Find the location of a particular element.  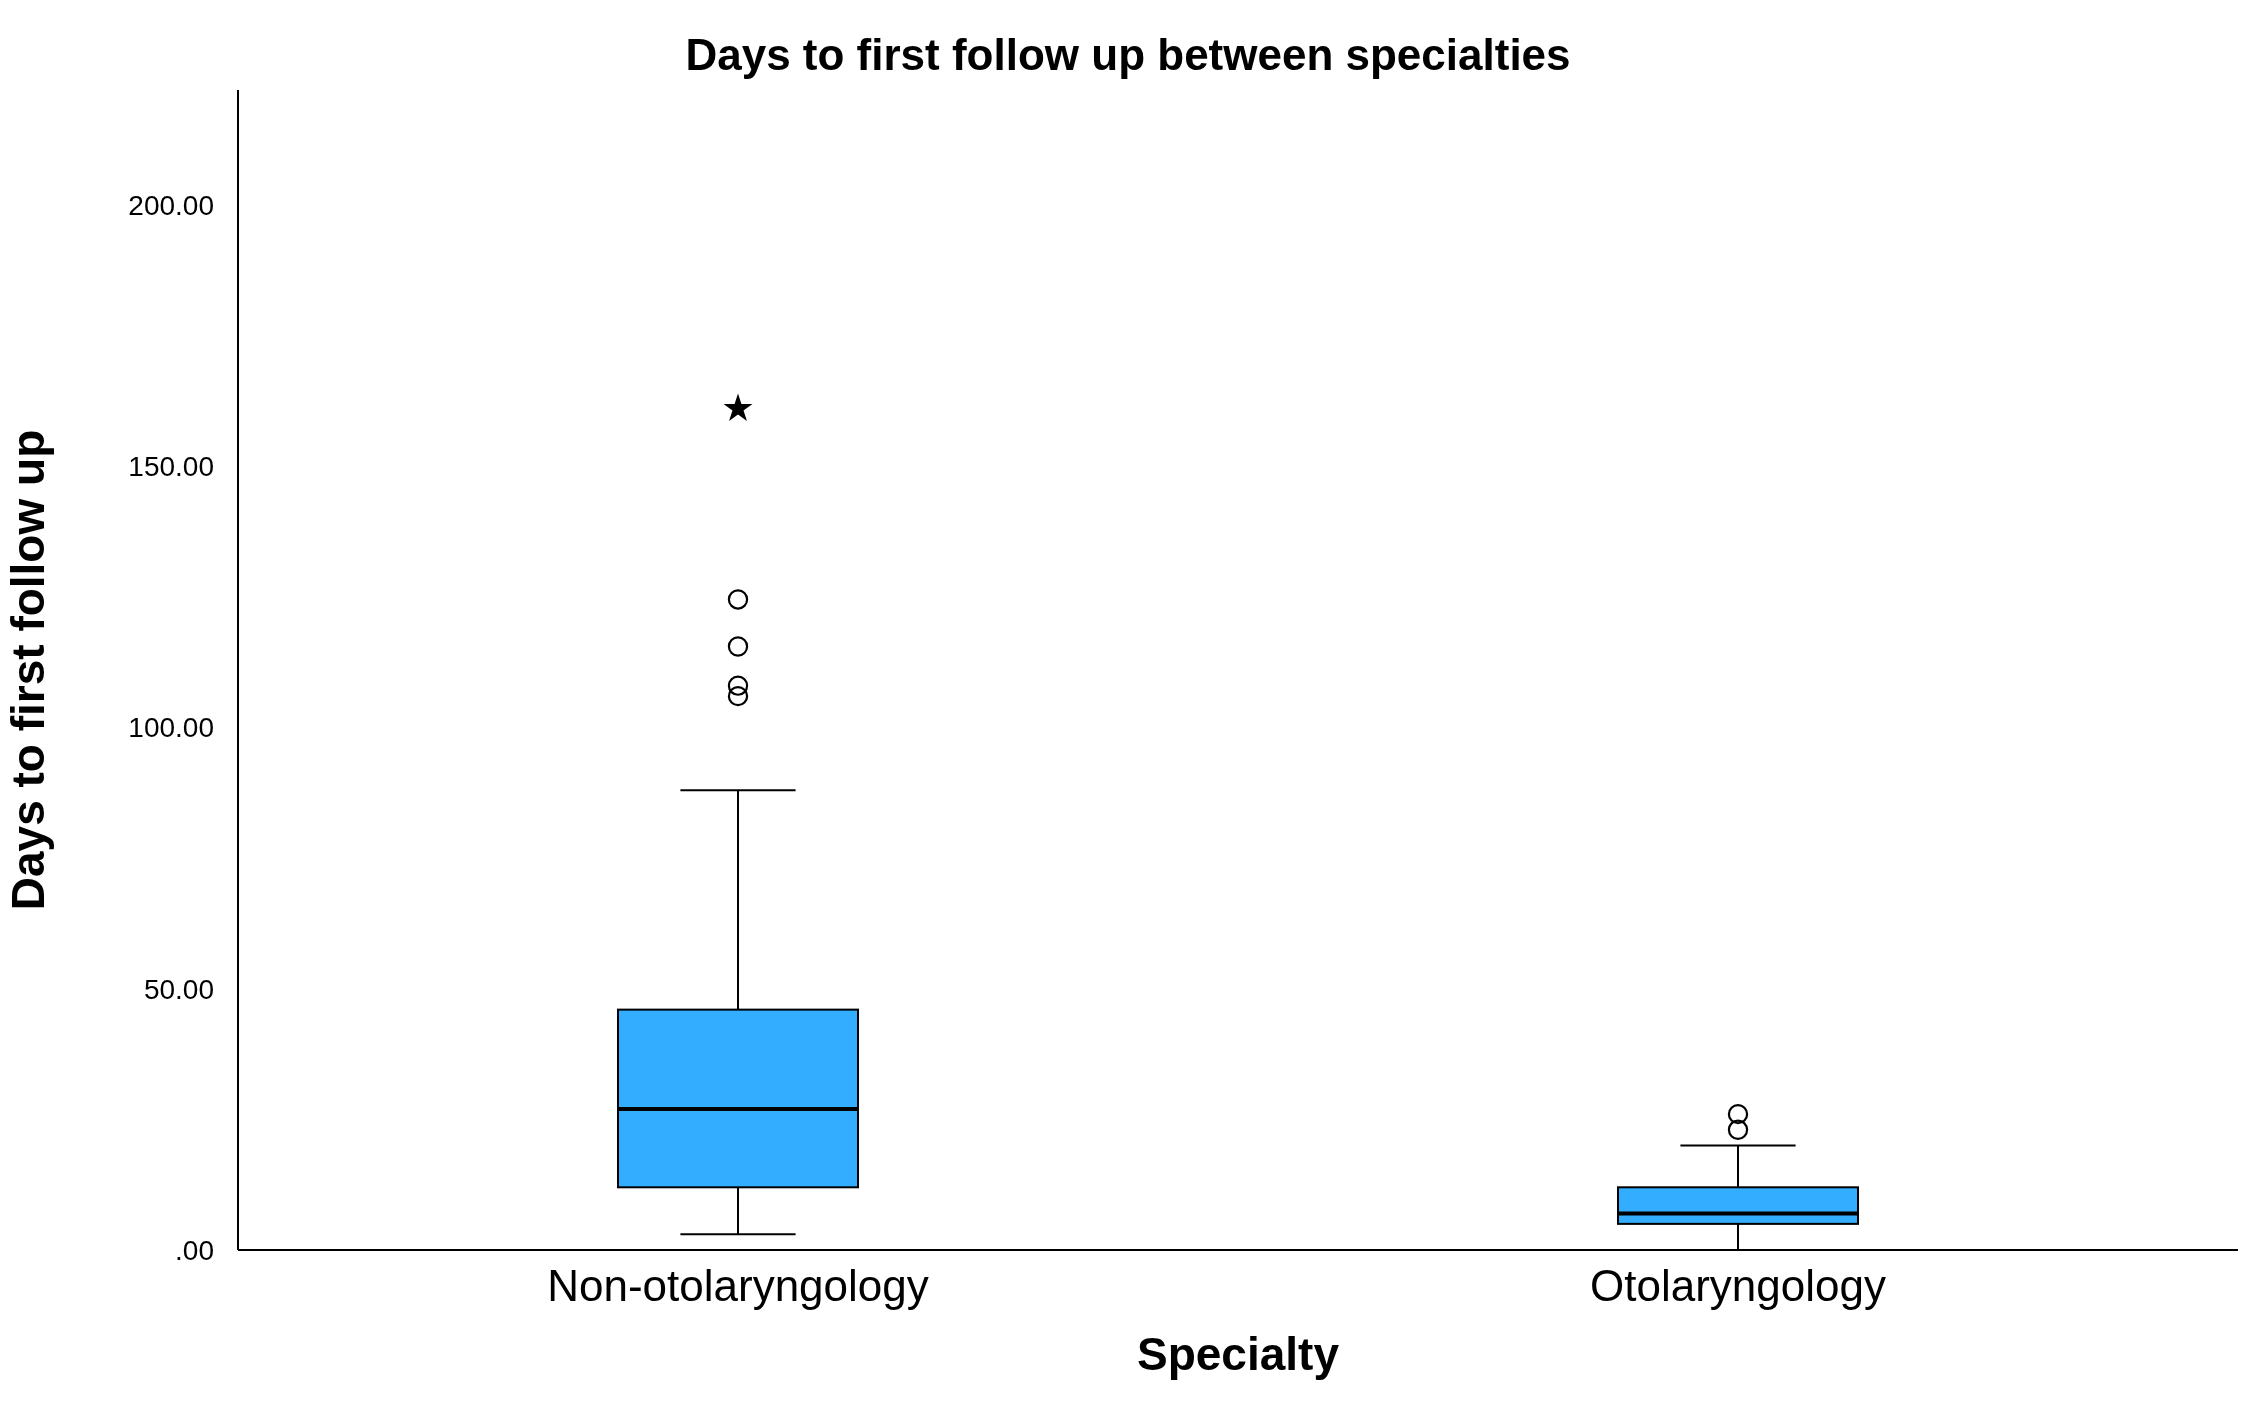

y-tick-label: 100.00 is located at coordinates (171, 728).